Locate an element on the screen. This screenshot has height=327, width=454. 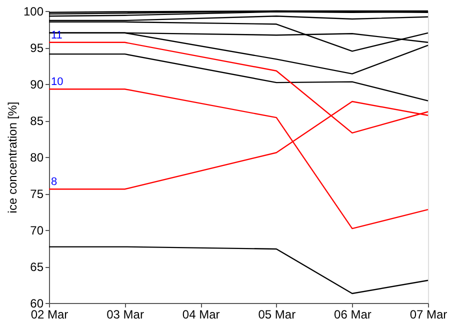
x-tick-label: 06 Mar is located at coordinates (353, 315).